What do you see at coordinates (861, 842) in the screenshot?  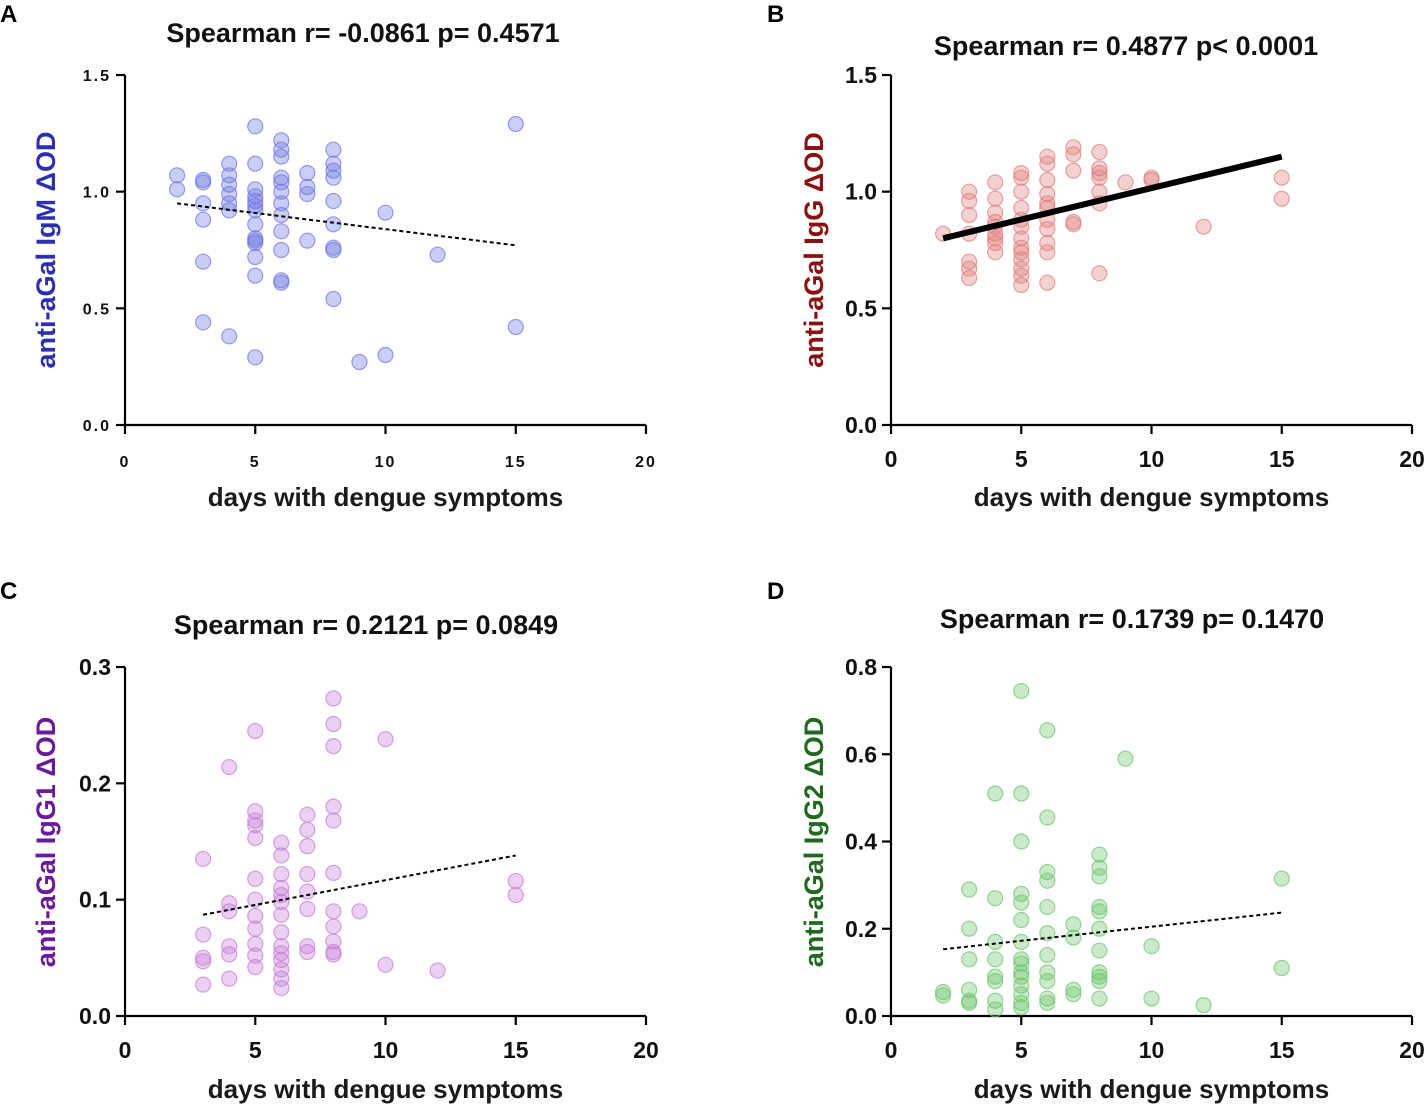 I see `y-tick-label: 0.4` at bounding box center [861, 842].